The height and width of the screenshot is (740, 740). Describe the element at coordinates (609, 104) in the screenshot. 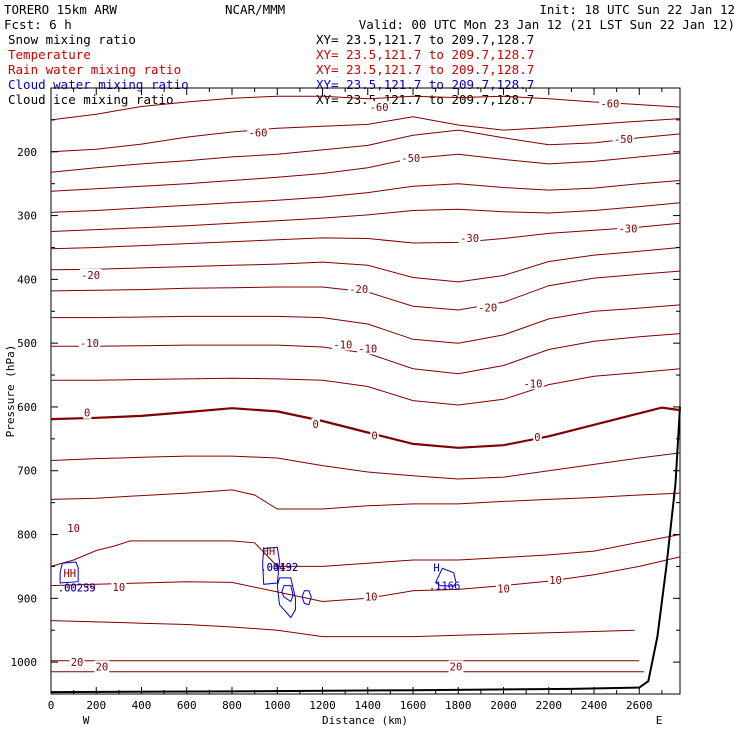

I see `contour-label-1: -60` at that location.